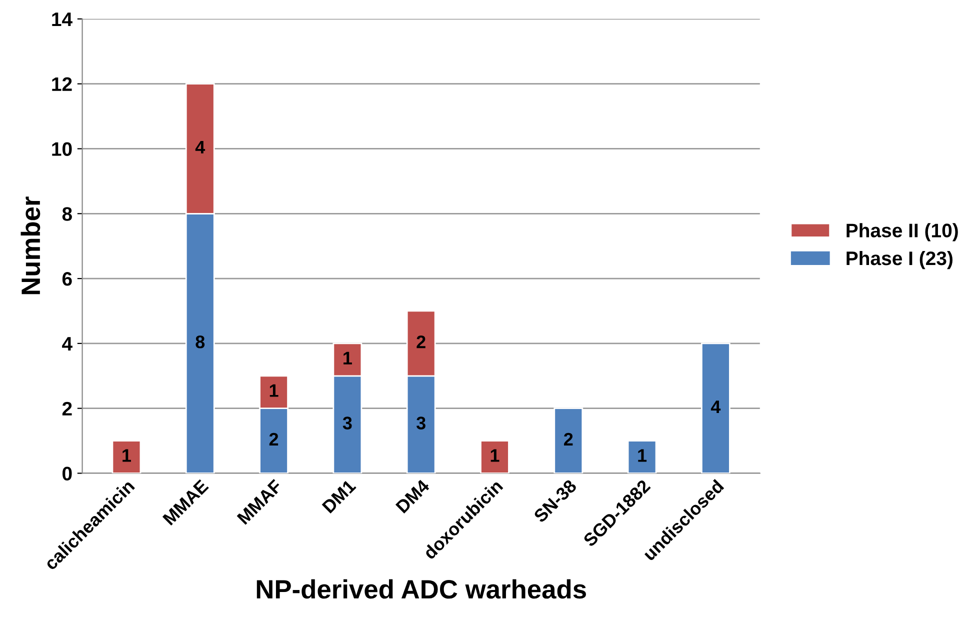 The width and height of the screenshot is (968, 631). Describe the element at coordinates (200, 342) in the screenshot. I see `data-label: 8` at that location.